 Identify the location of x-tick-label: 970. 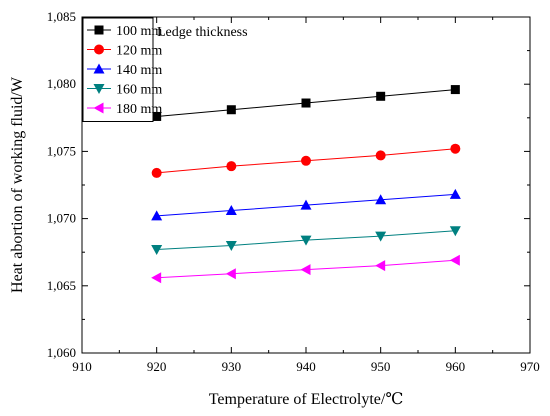
(530, 366).